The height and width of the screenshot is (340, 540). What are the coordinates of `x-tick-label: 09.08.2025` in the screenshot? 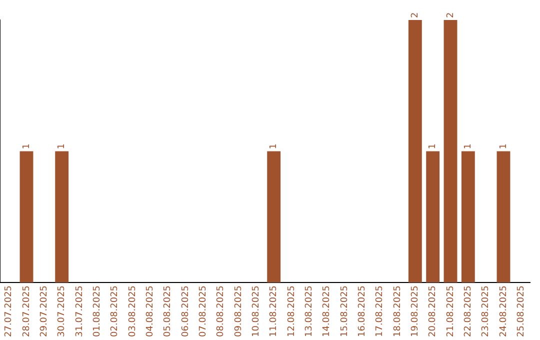 It's located at (239, 311).